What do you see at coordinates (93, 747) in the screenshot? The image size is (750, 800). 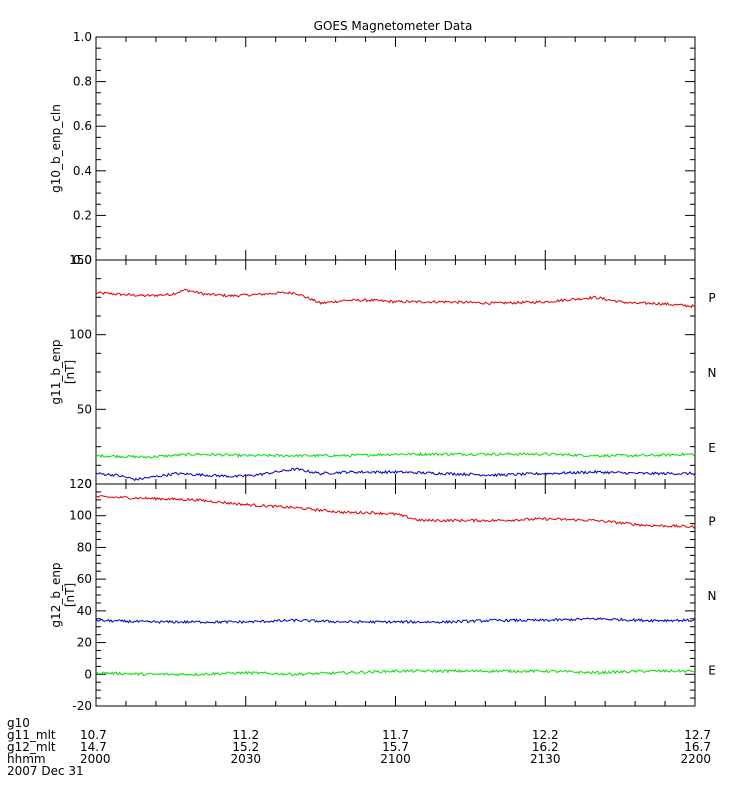 I see `x-tick-label: 14.7` at bounding box center [93, 747].